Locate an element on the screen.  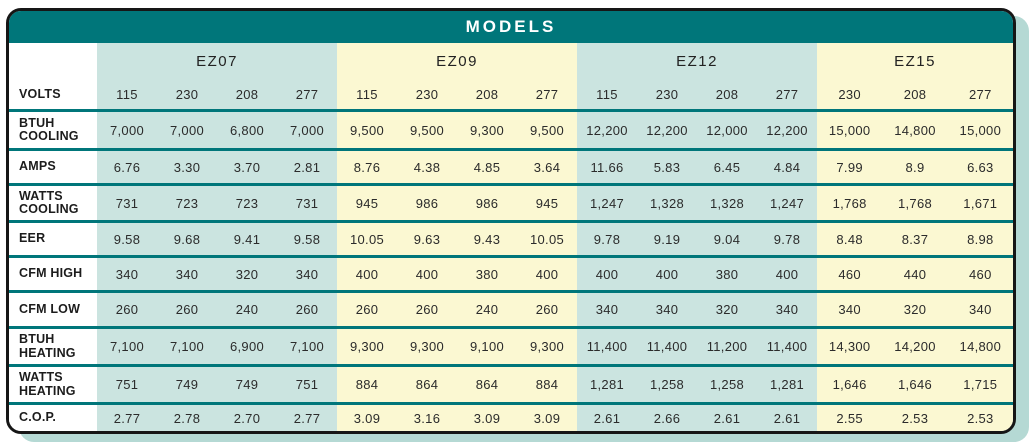
table-cell: 8.76 is located at coordinates (367, 165).